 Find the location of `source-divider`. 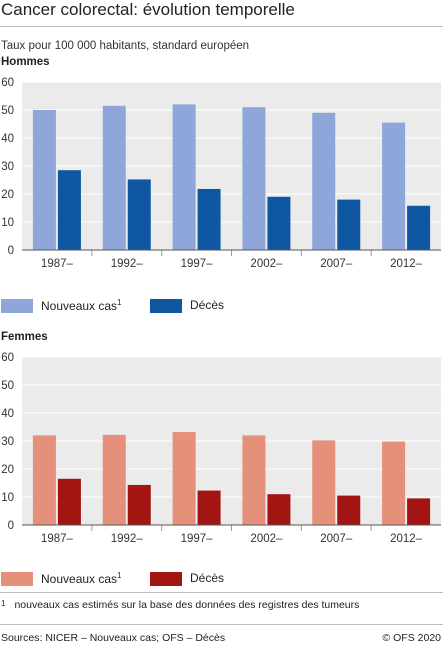

source-divider is located at coordinates (221, 624).